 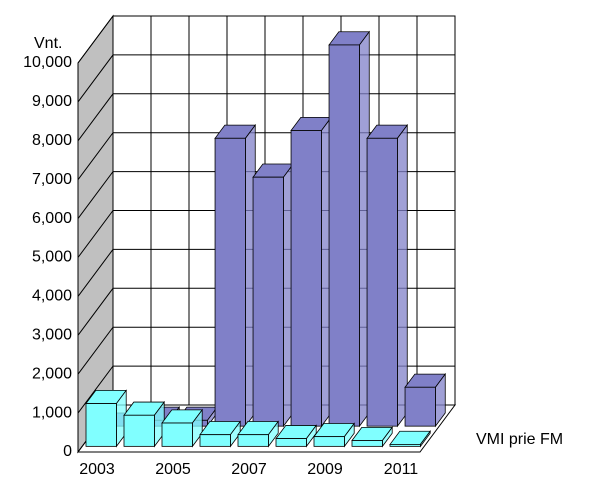 I want to click on y-tick-label: 7,000, so click(x=52, y=179).